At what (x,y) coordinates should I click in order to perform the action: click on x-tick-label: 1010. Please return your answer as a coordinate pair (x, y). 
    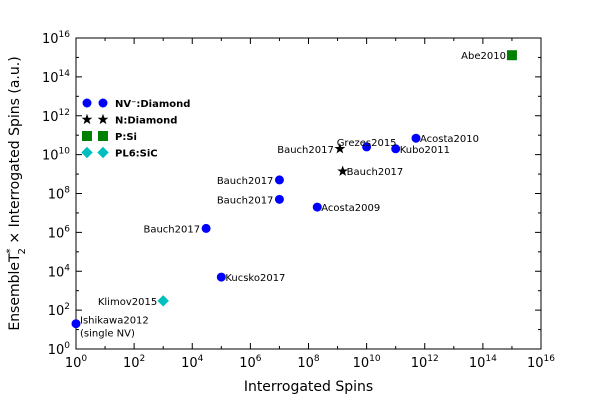
    Looking at the image, I should click on (367, 362).